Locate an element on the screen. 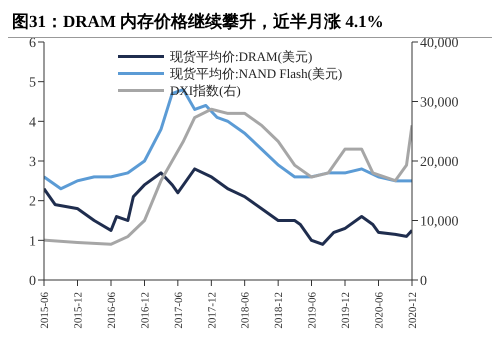 The height and width of the screenshot is (362, 500). x-tick-label: 2020-12 is located at coordinates (413, 310).